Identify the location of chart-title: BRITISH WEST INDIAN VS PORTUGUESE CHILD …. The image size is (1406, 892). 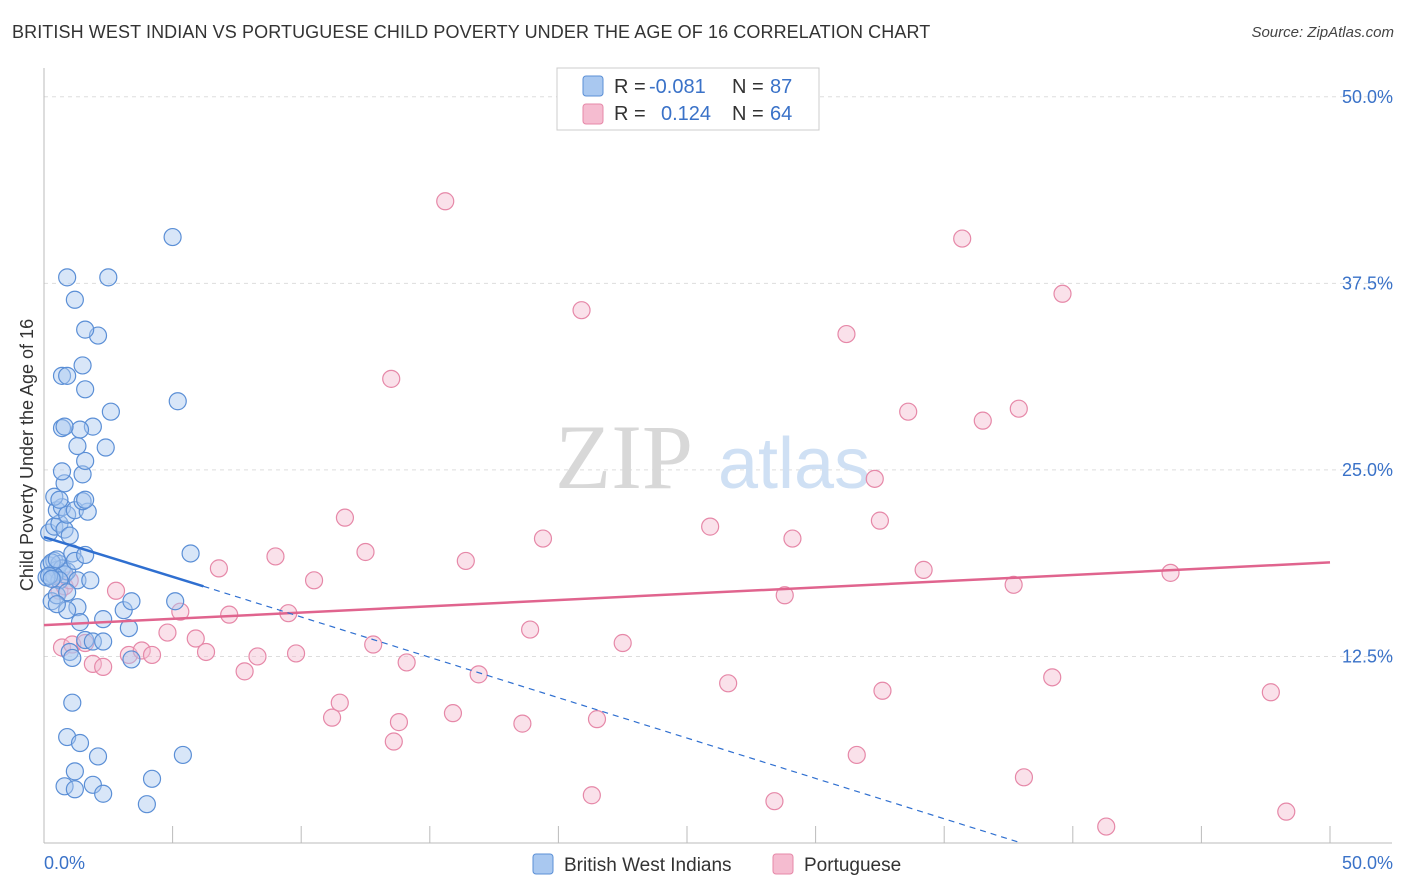
(471, 32).